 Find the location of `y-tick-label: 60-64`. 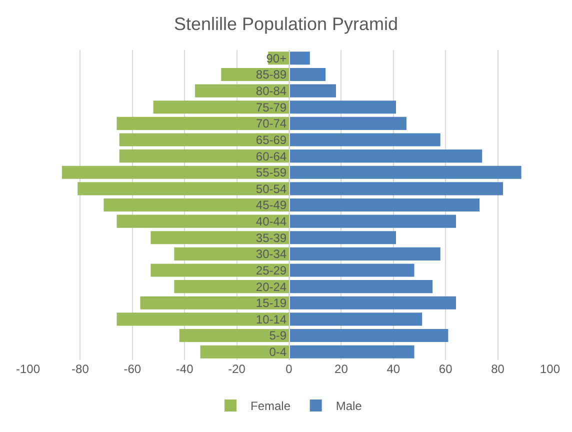

y-tick-label: 60-64 is located at coordinates (271, 156).